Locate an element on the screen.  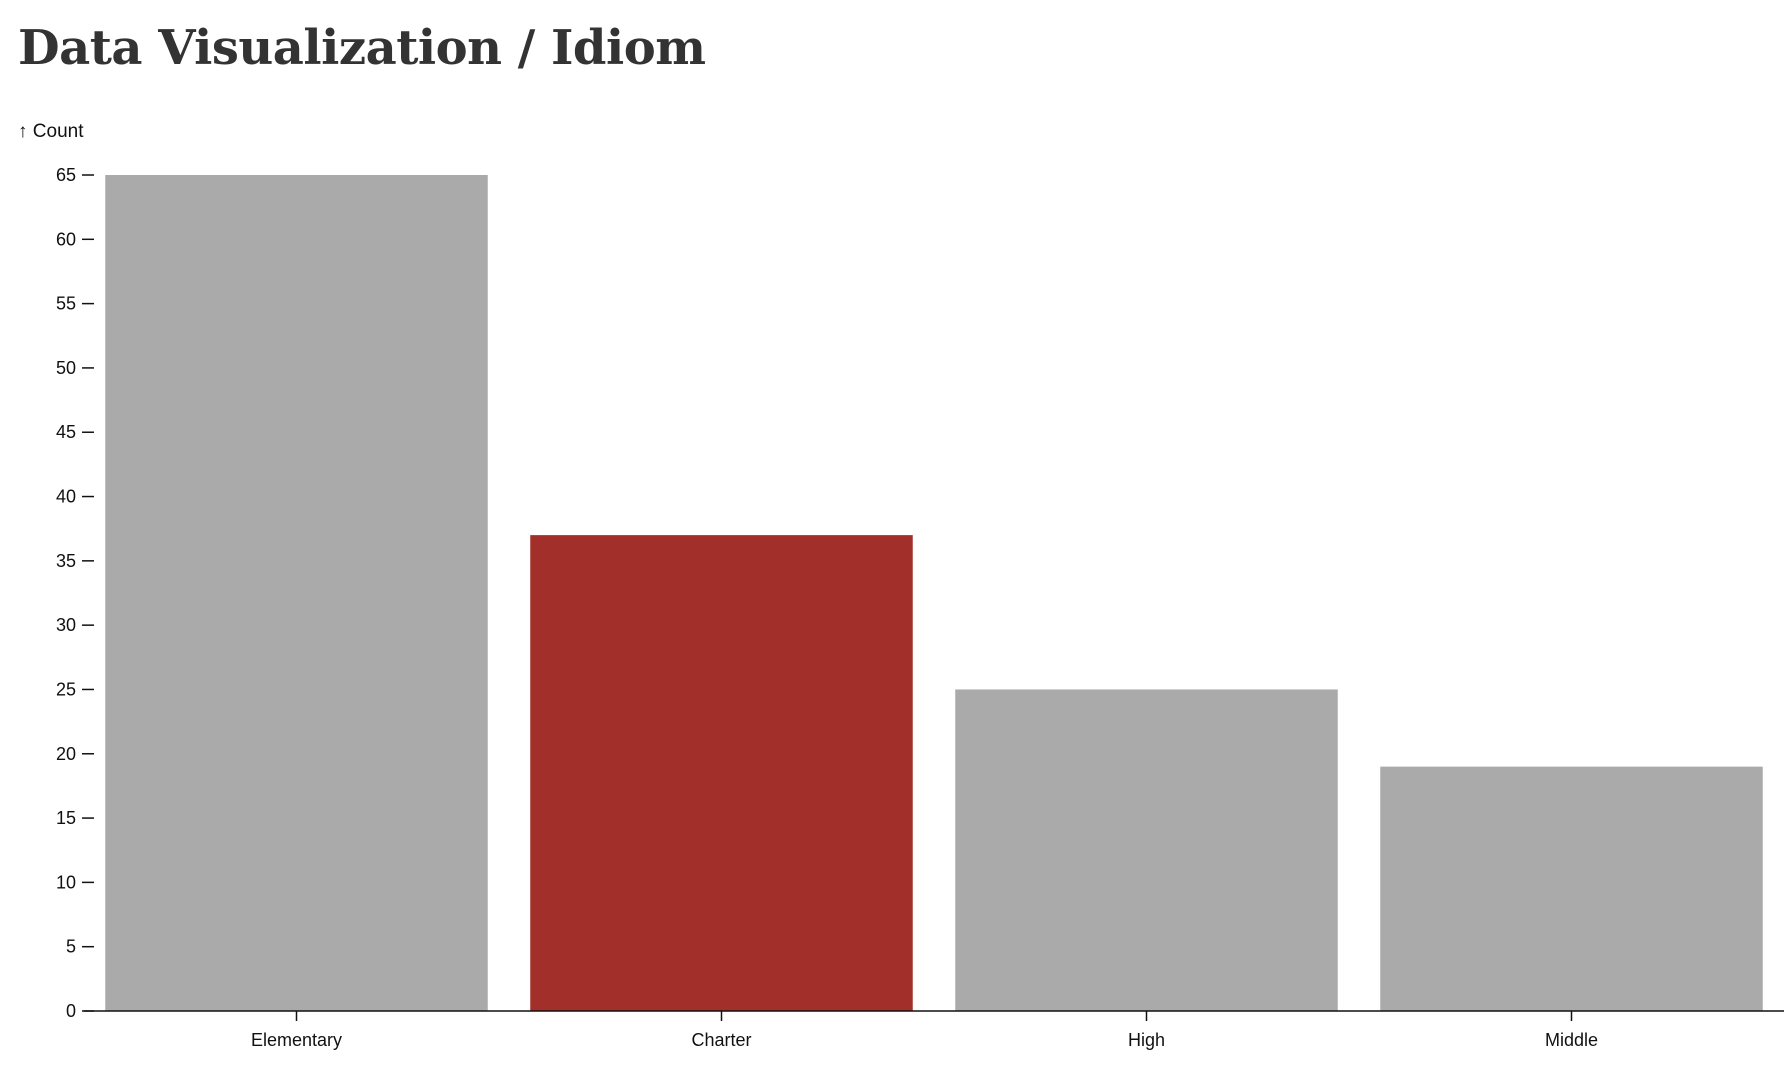
x-tick-label: High is located at coordinates (1146, 1040).